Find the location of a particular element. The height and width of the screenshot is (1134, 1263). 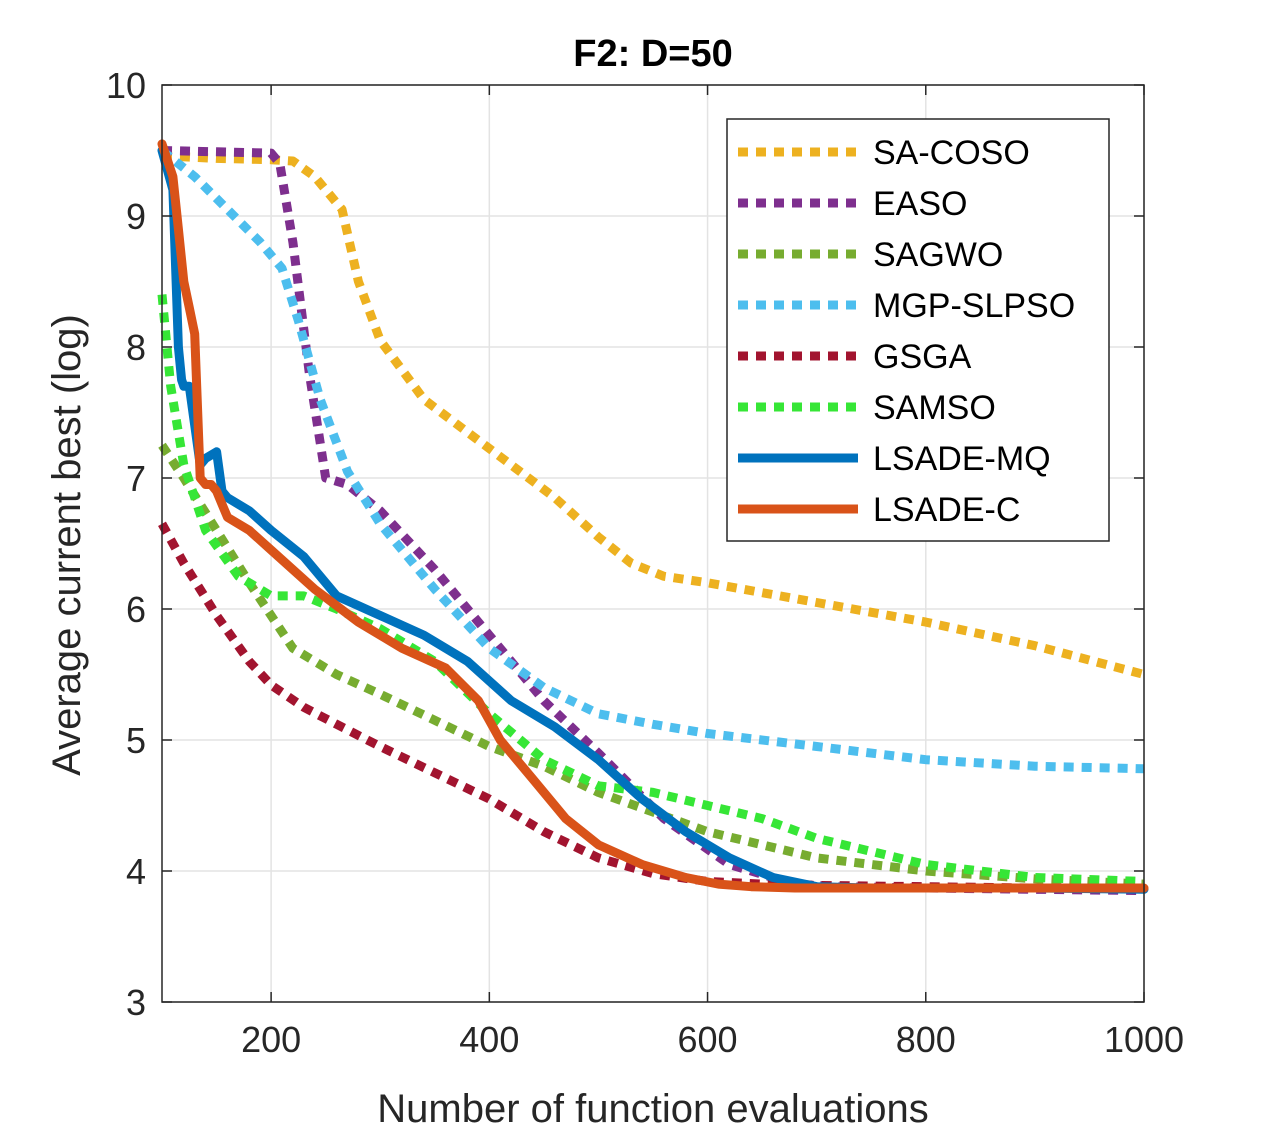

x-tick-label: 200 is located at coordinates (271, 1039).